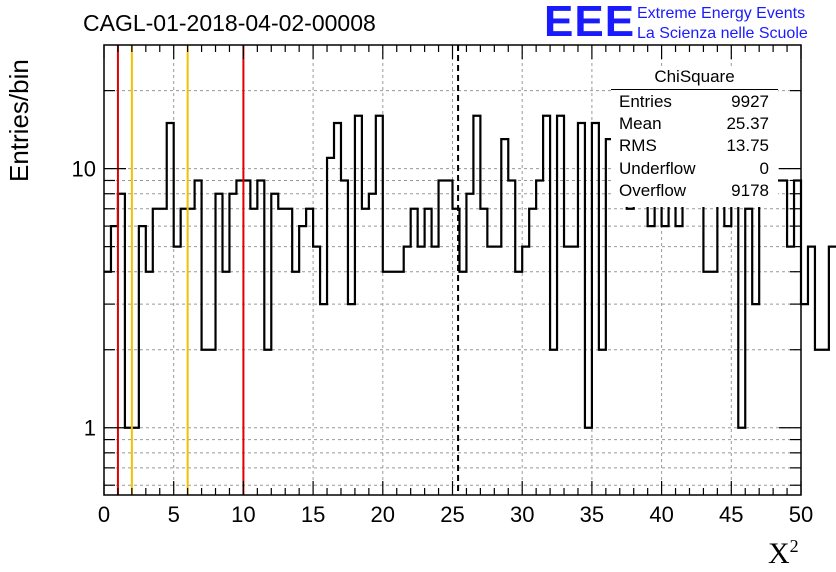 The width and height of the screenshot is (836, 572). I want to click on x-tick-label: 5, so click(174, 514).